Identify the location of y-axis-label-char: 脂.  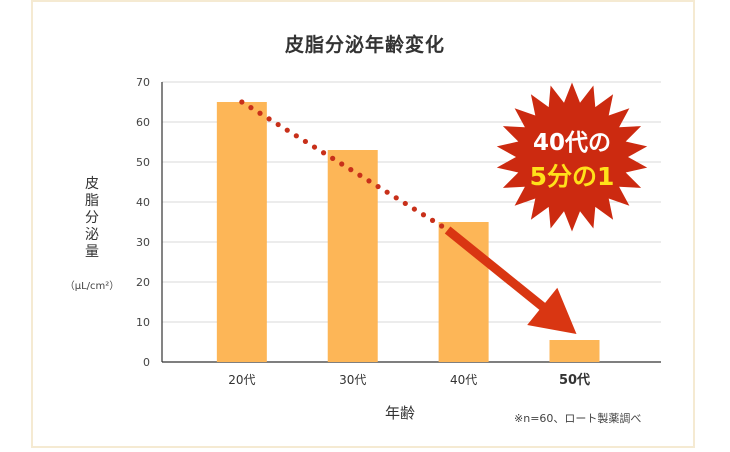
(92, 201).